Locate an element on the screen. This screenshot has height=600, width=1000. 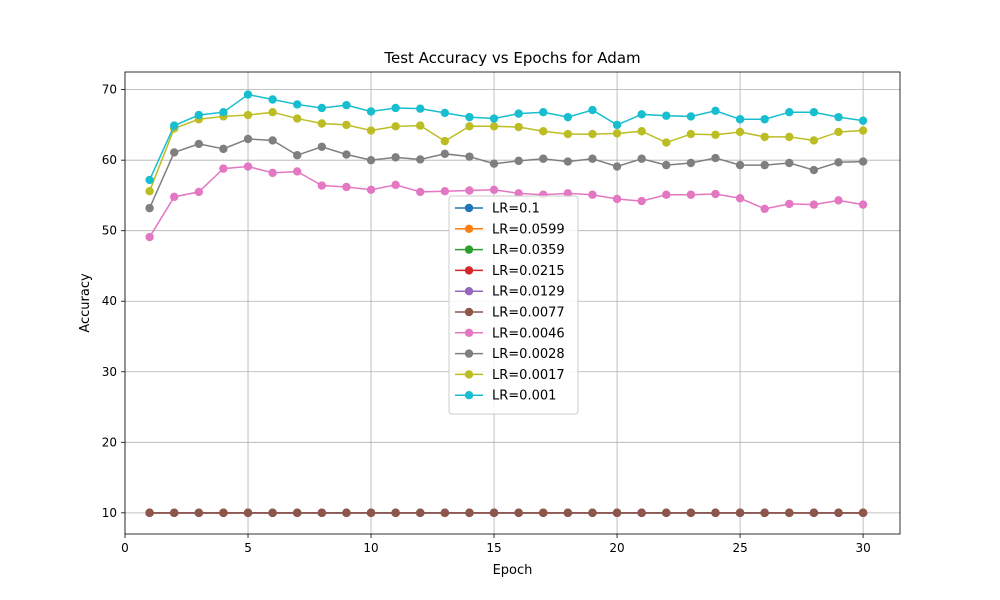
legend-label: LR=0.0028 is located at coordinates (528, 354).